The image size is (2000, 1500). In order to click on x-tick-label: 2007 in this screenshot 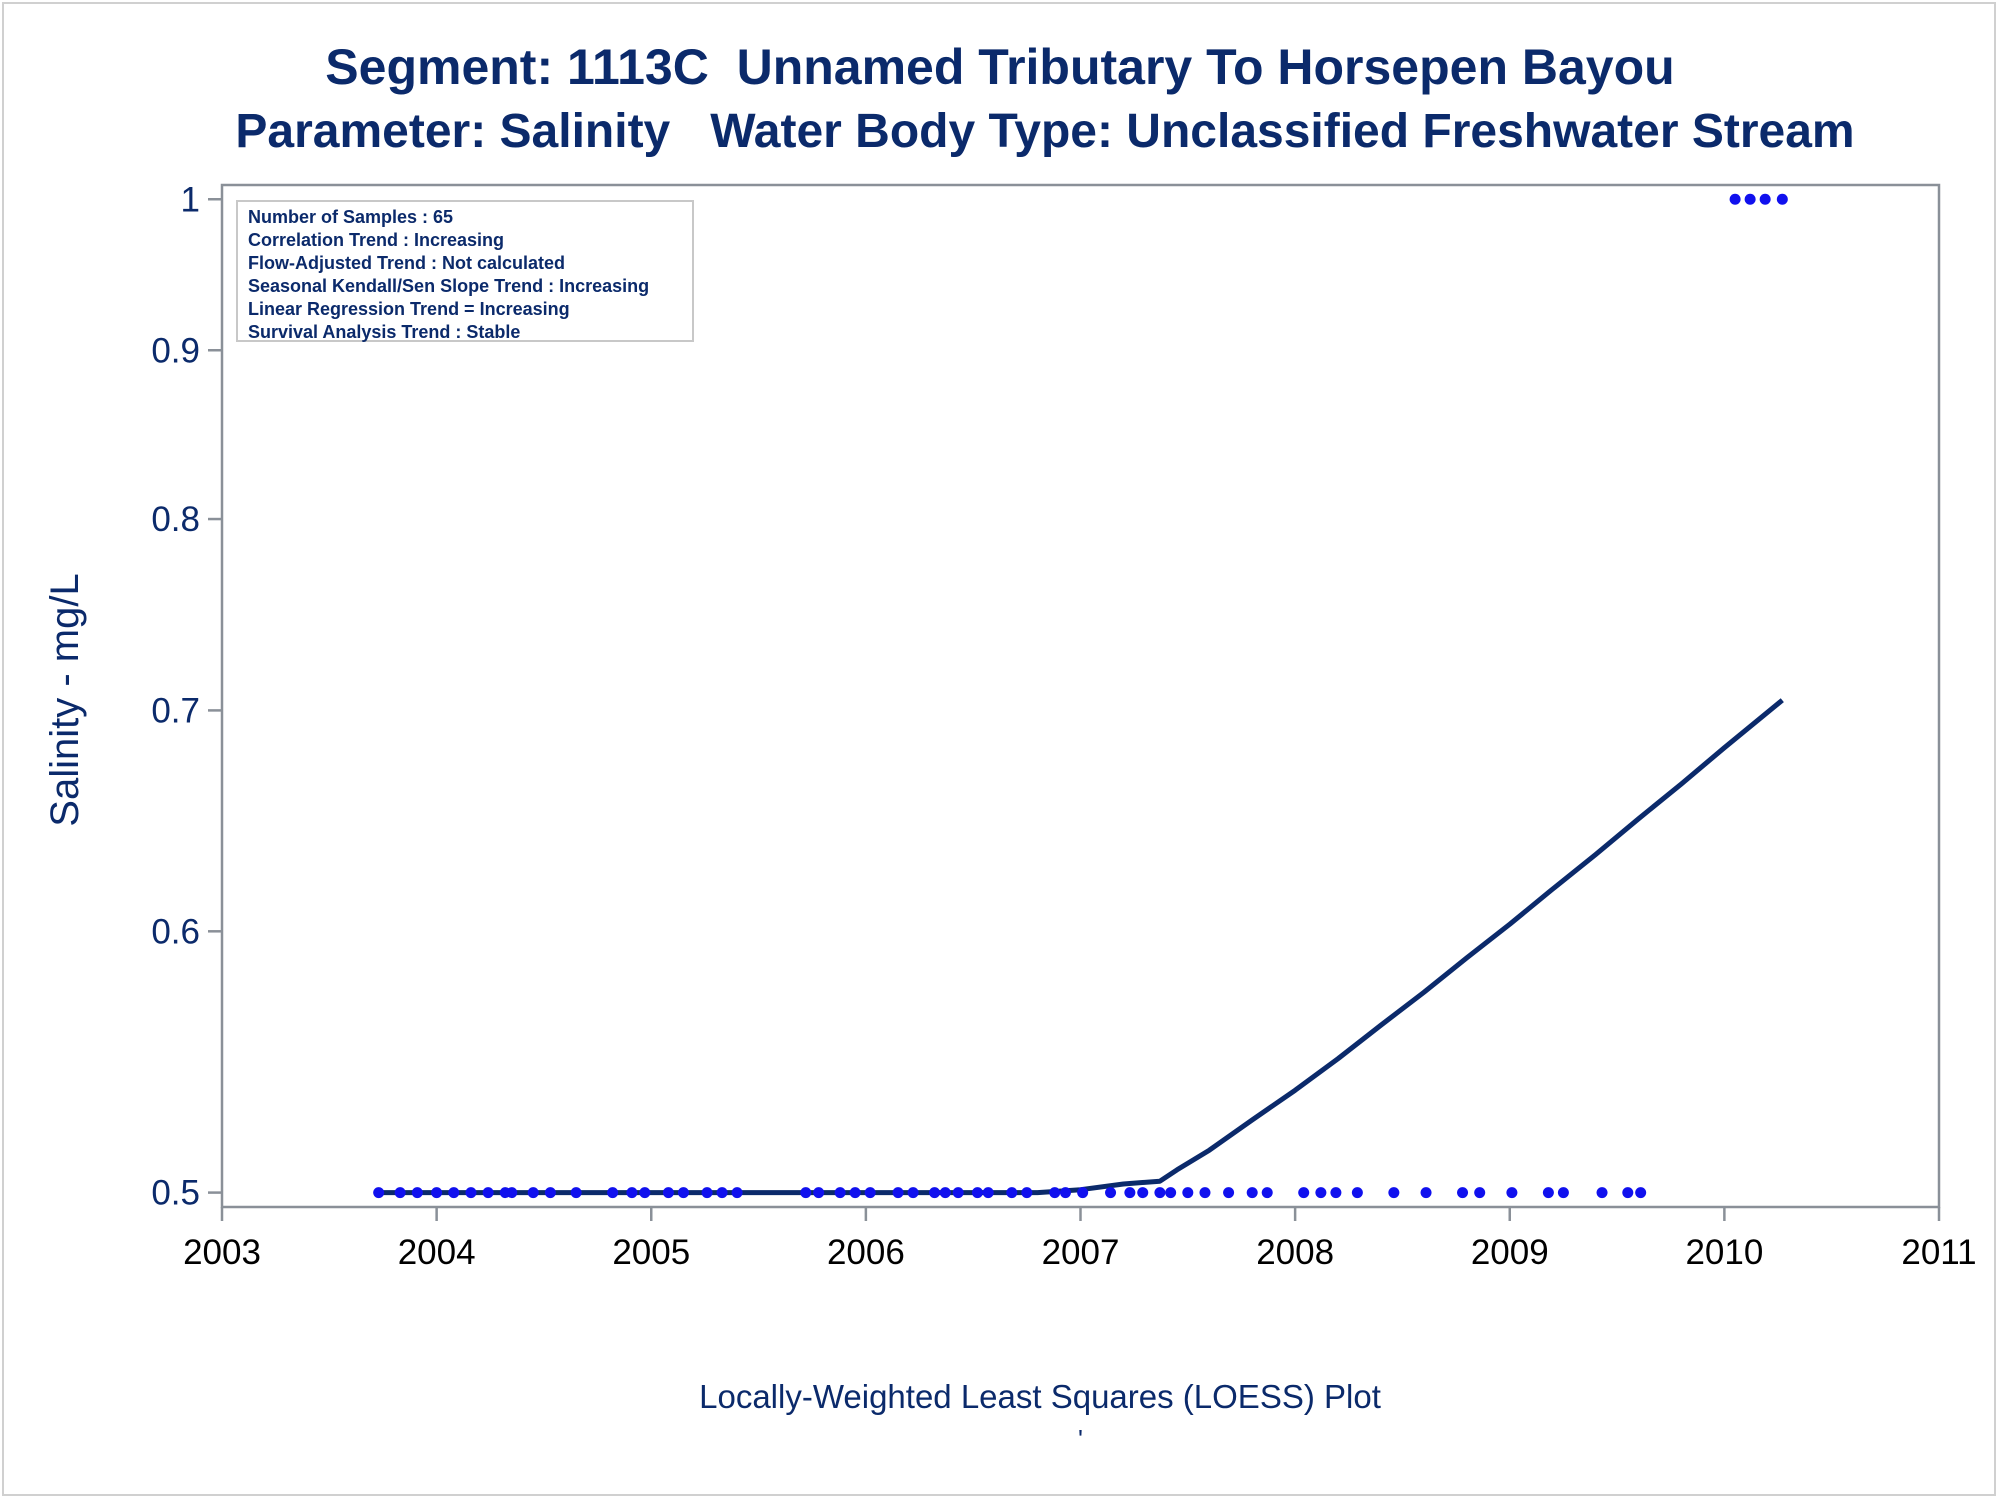, I will do `click(1081, 1252)`.